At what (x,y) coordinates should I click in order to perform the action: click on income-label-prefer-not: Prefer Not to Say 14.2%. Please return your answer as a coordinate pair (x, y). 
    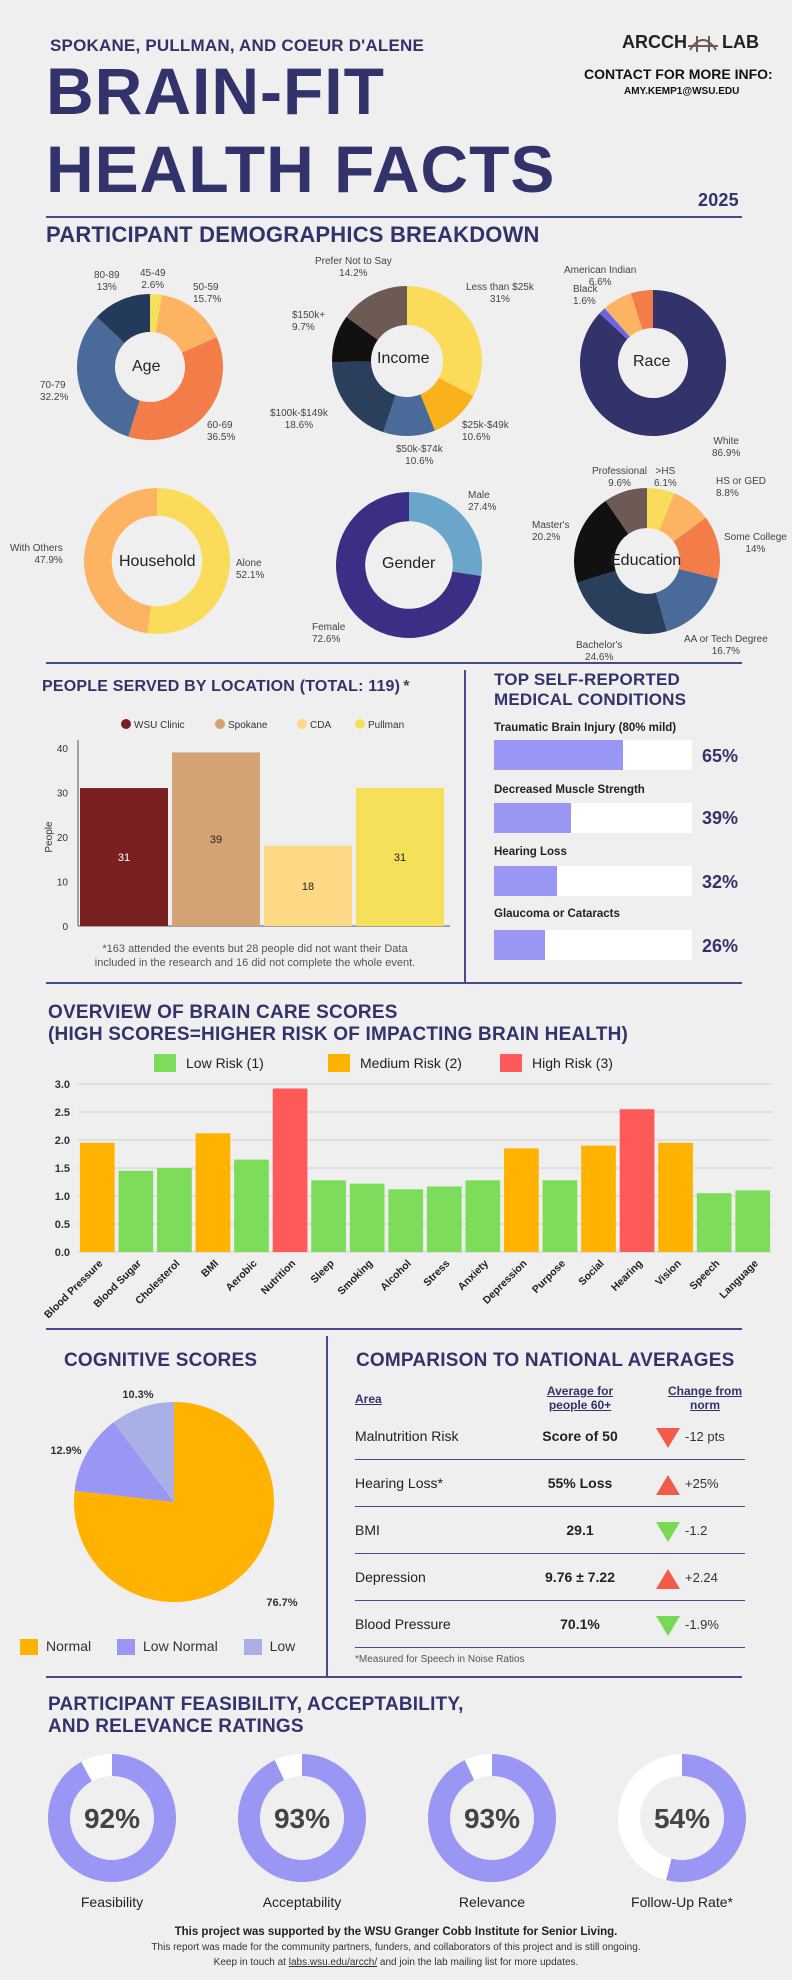
    Looking at the image, I should click on (353, 267).